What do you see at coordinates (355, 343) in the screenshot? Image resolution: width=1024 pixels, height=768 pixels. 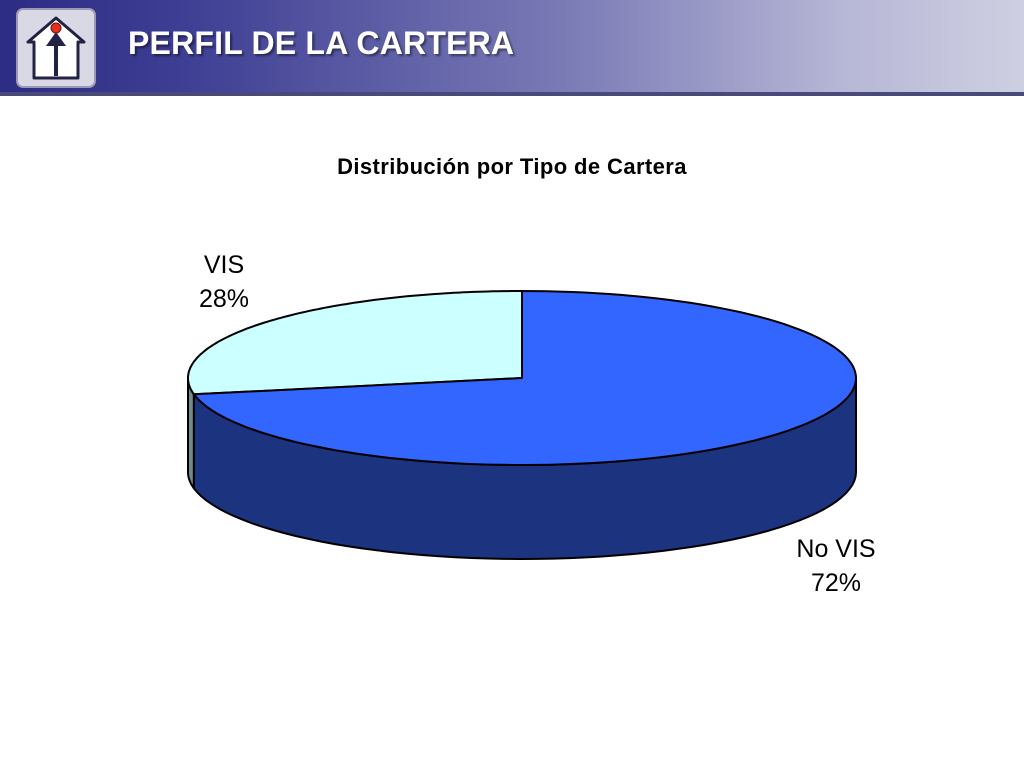 I see `pie-slice-vis` at bounding box center [355, 343].